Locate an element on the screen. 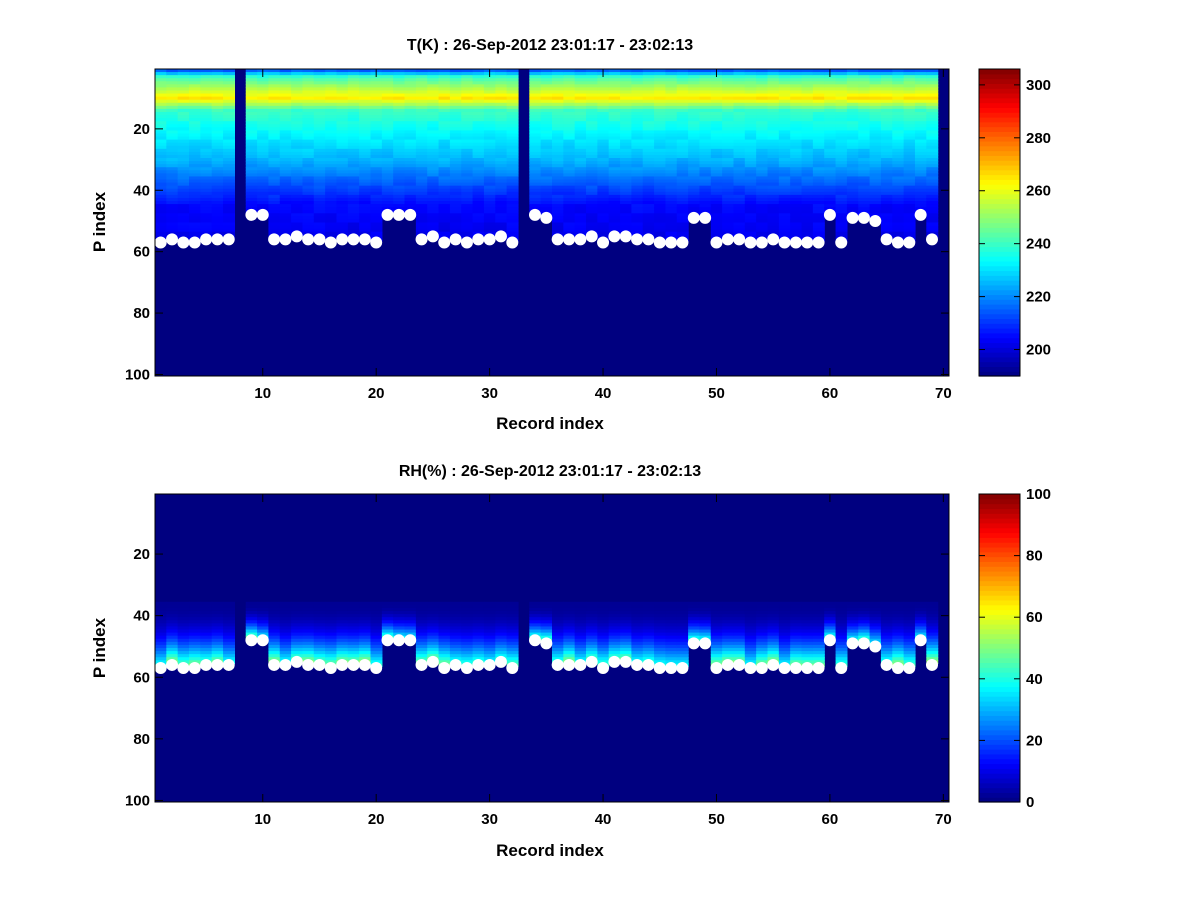  colorbar-segment is located at coordinates (999, 182).